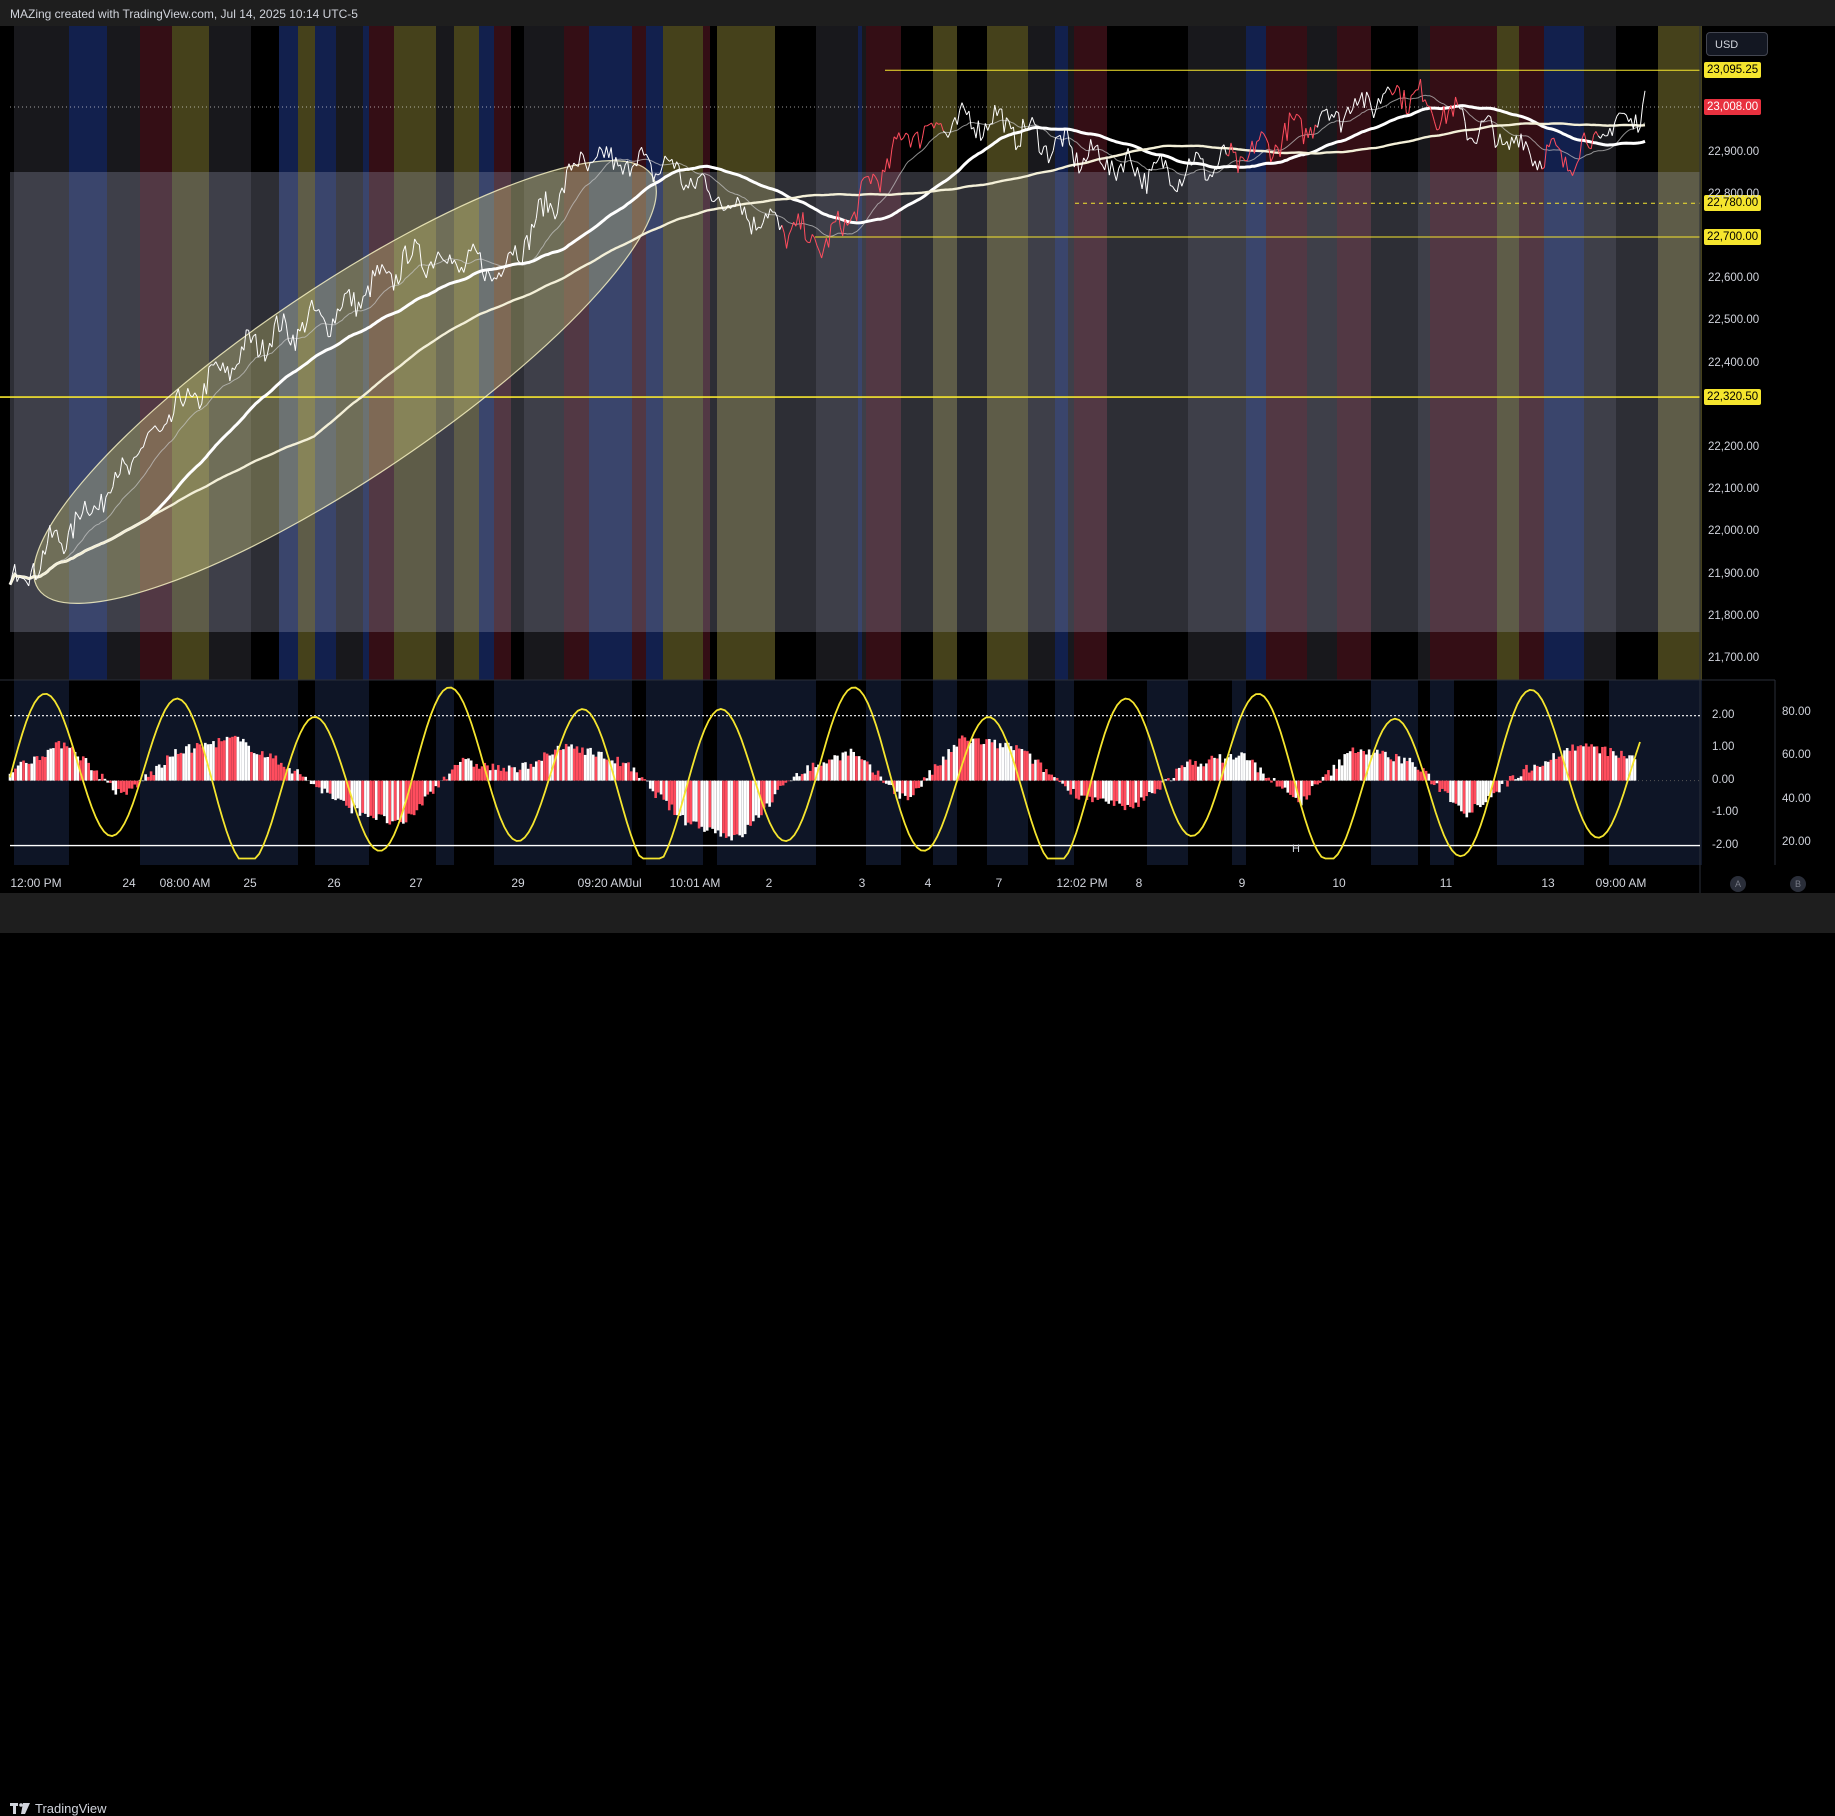 This screenshot has width=1835, height=1816. I want to click on time-axis-label: 11, so click(1446, 883).